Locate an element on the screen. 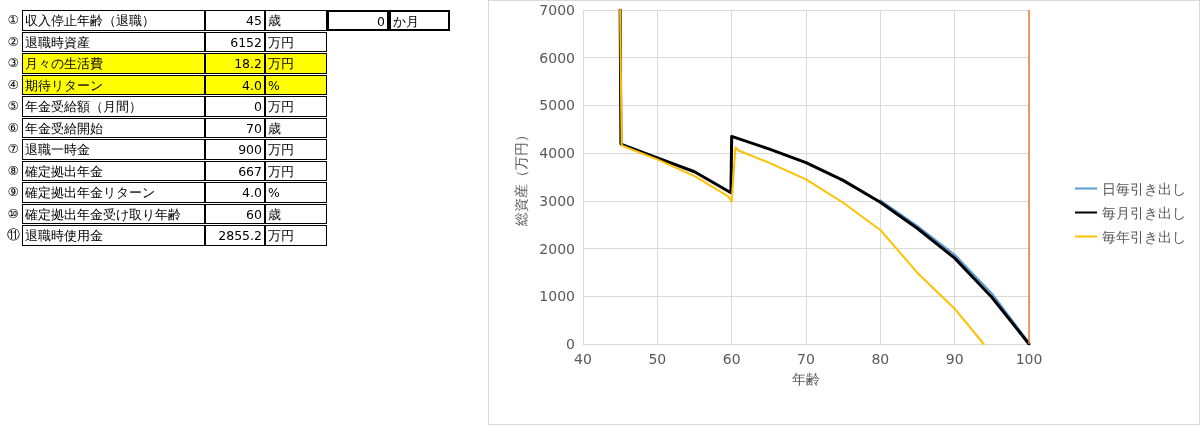 This screenshot has height=429, width=1200. x-tick-label: 70 is located at coordinates (806, 359).